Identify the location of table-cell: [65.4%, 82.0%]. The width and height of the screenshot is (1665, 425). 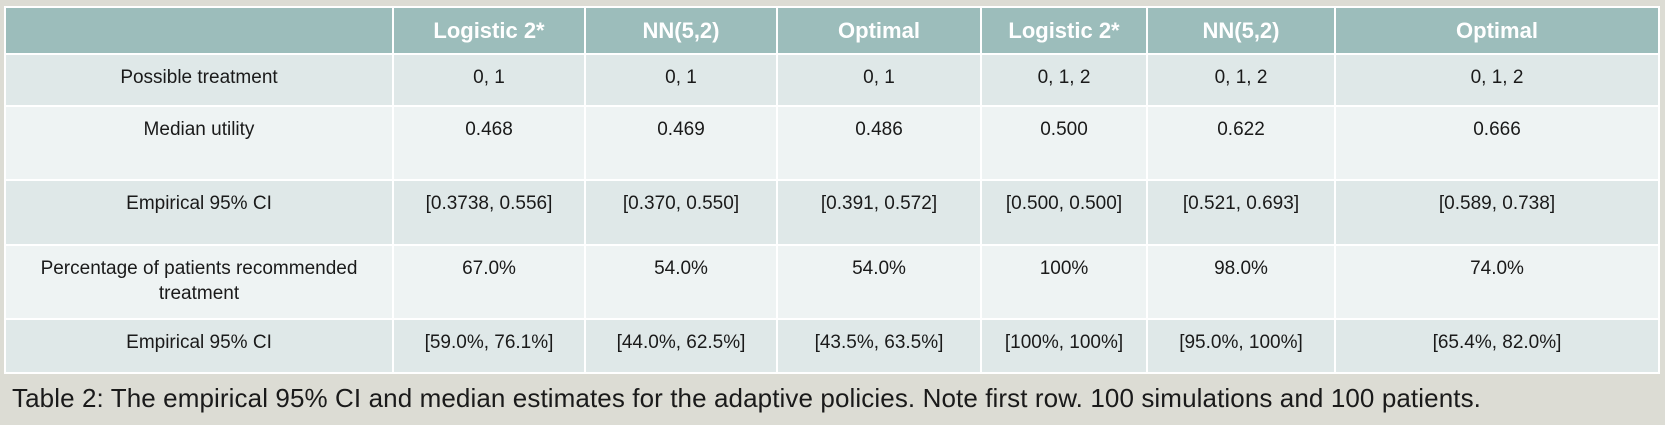
(1497, 346).